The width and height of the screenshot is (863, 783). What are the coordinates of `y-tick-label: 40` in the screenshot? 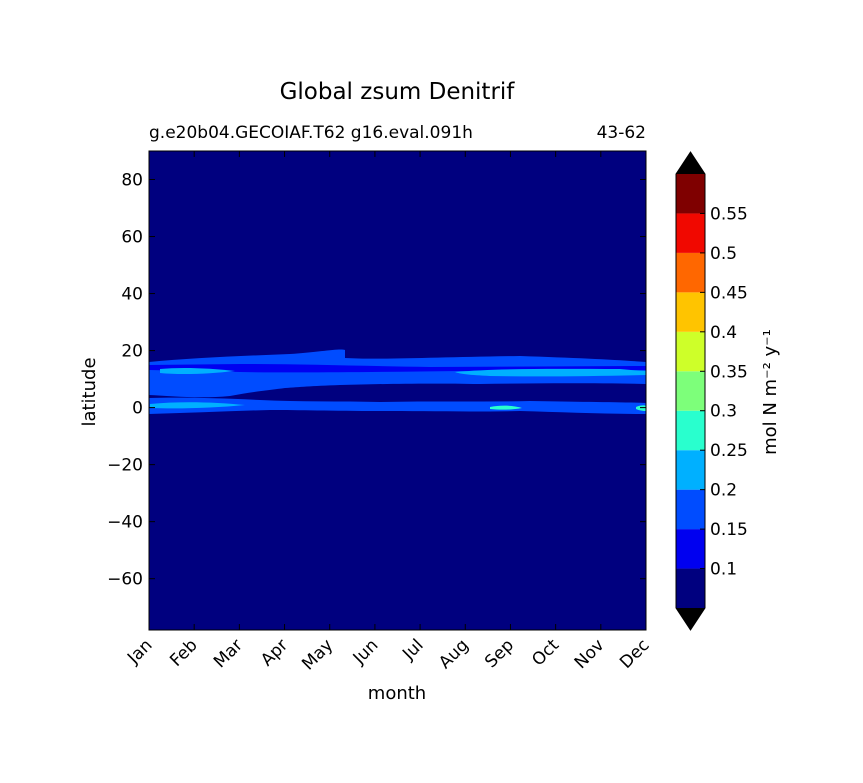 It's located at (132, 295).